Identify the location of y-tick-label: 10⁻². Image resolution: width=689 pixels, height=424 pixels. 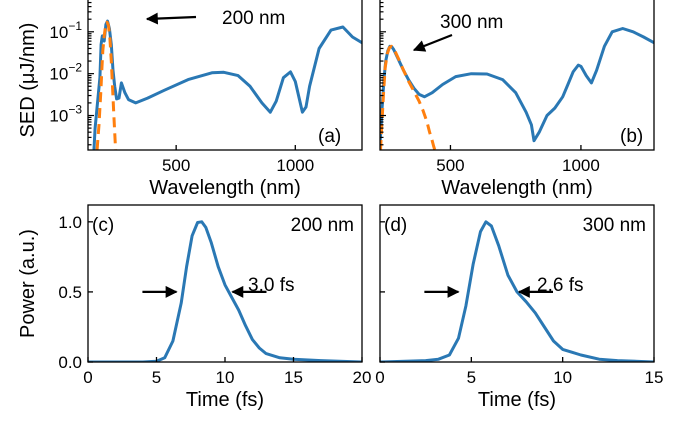
(65, 72).